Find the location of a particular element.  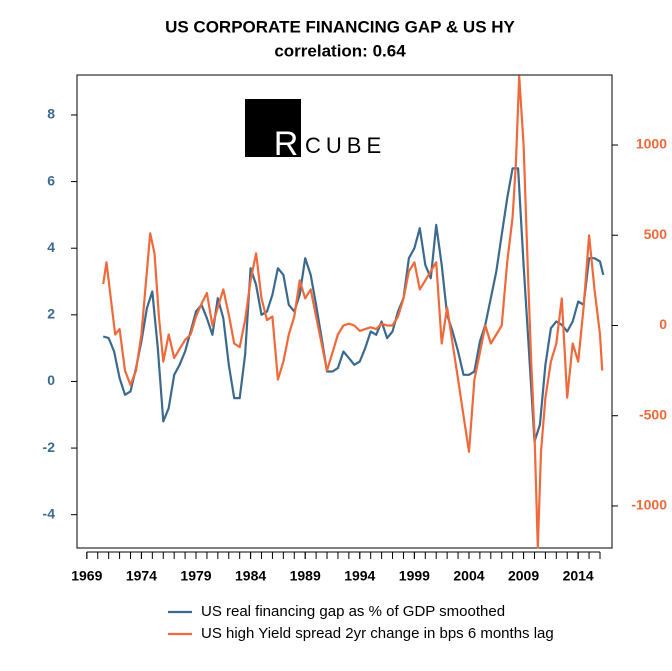

x-tick-label: 1989 is located at coordinates (305, 576).